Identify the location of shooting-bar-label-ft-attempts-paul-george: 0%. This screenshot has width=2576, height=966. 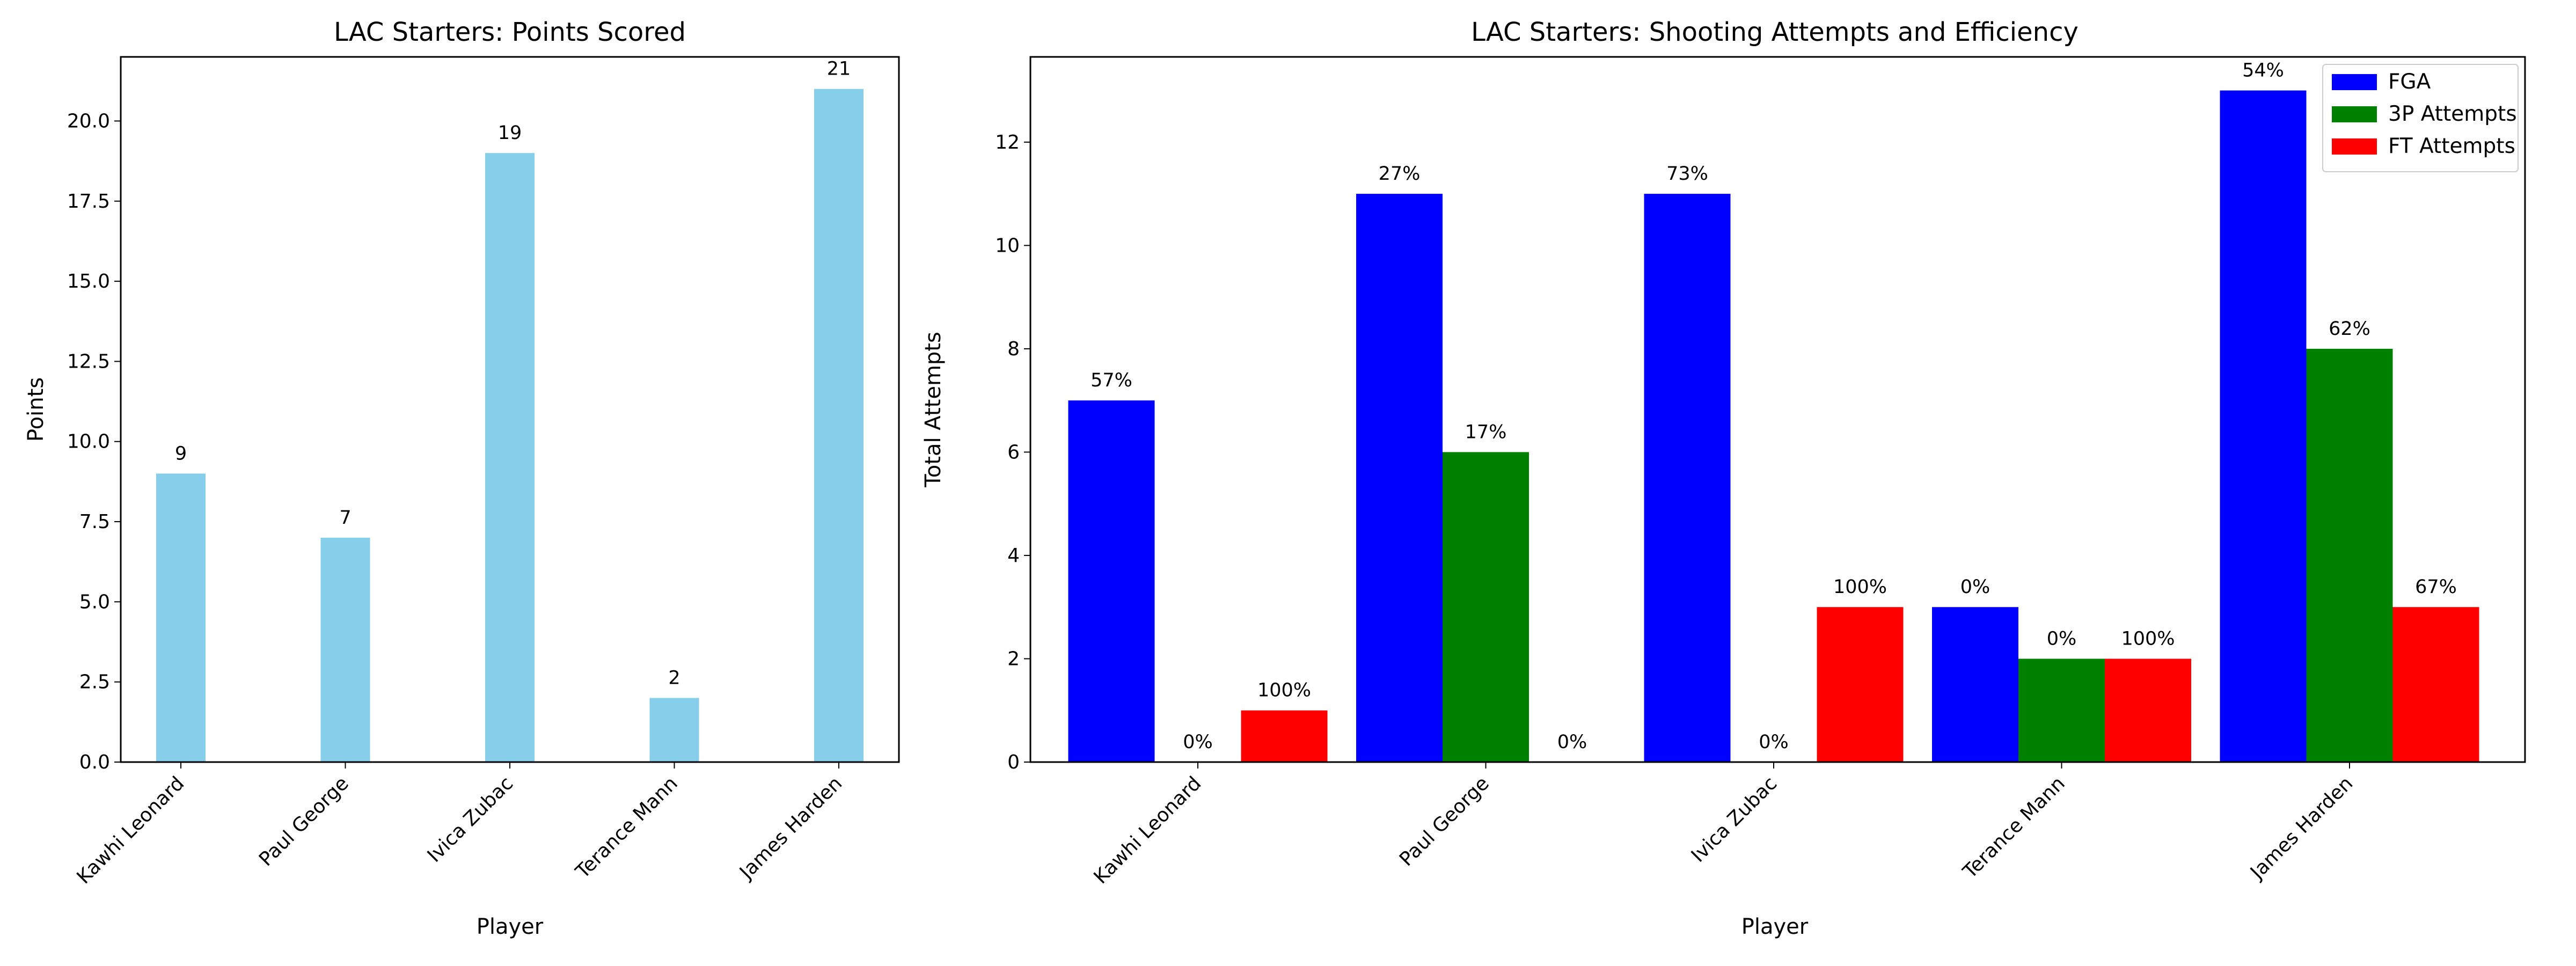
(1572, 742).